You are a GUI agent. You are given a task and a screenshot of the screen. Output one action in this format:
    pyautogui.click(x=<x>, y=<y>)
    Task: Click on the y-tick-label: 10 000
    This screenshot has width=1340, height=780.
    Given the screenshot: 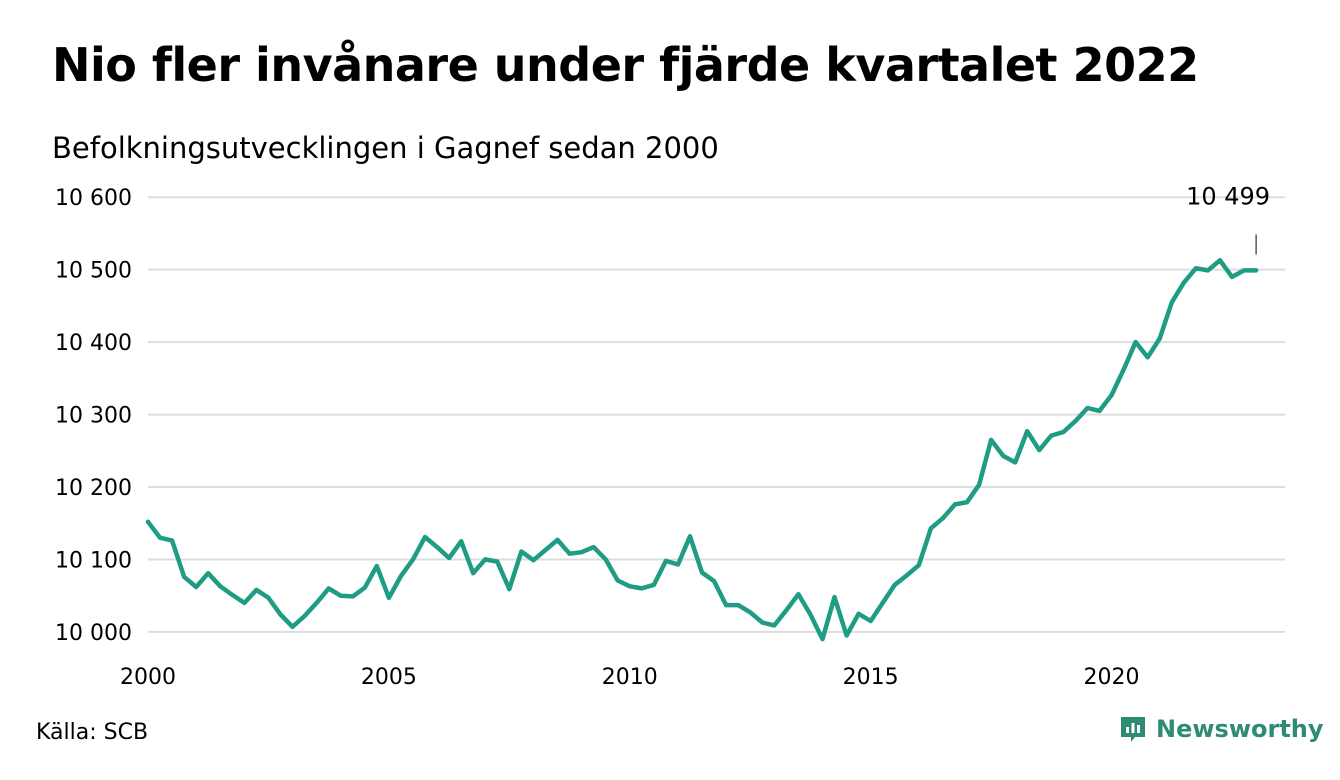 What is the action you would take?
    pyautogui.click(x=93, y=633)
    